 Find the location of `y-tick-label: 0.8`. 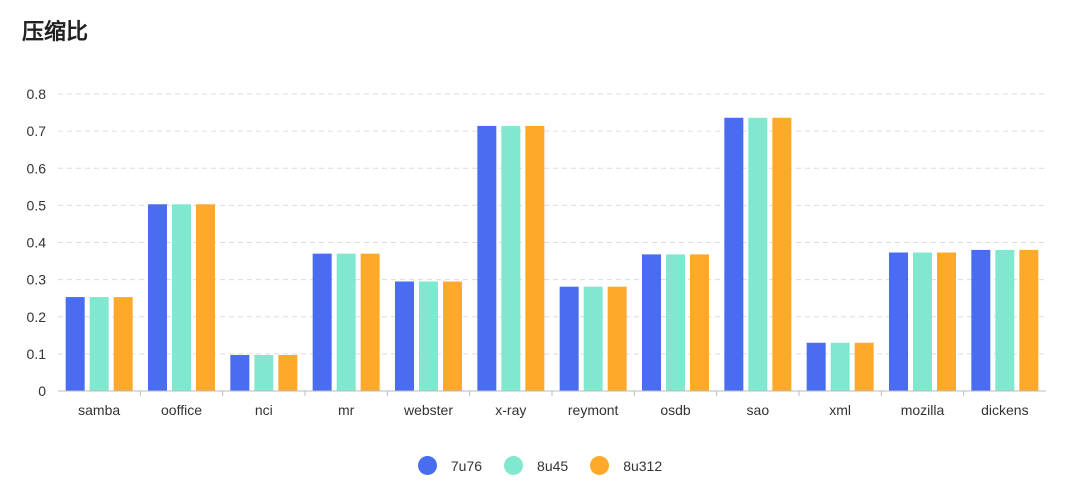

y-tick-label: 0.8 is located at coordinates (37, 94).